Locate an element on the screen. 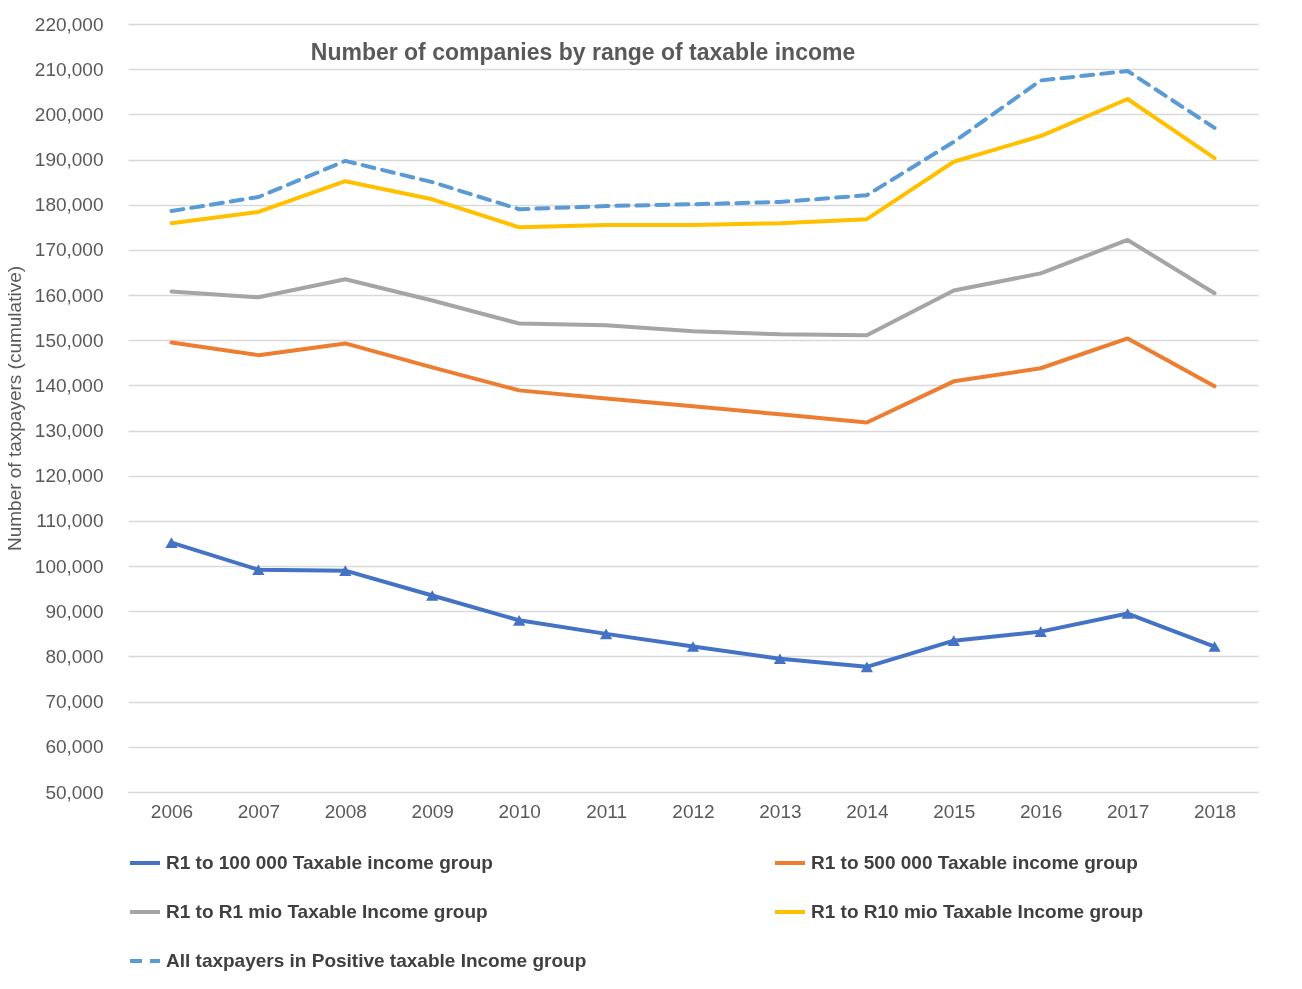 The image size is (1302, 989). x-tick-label: 2014 is located at coordinates (867, 811).